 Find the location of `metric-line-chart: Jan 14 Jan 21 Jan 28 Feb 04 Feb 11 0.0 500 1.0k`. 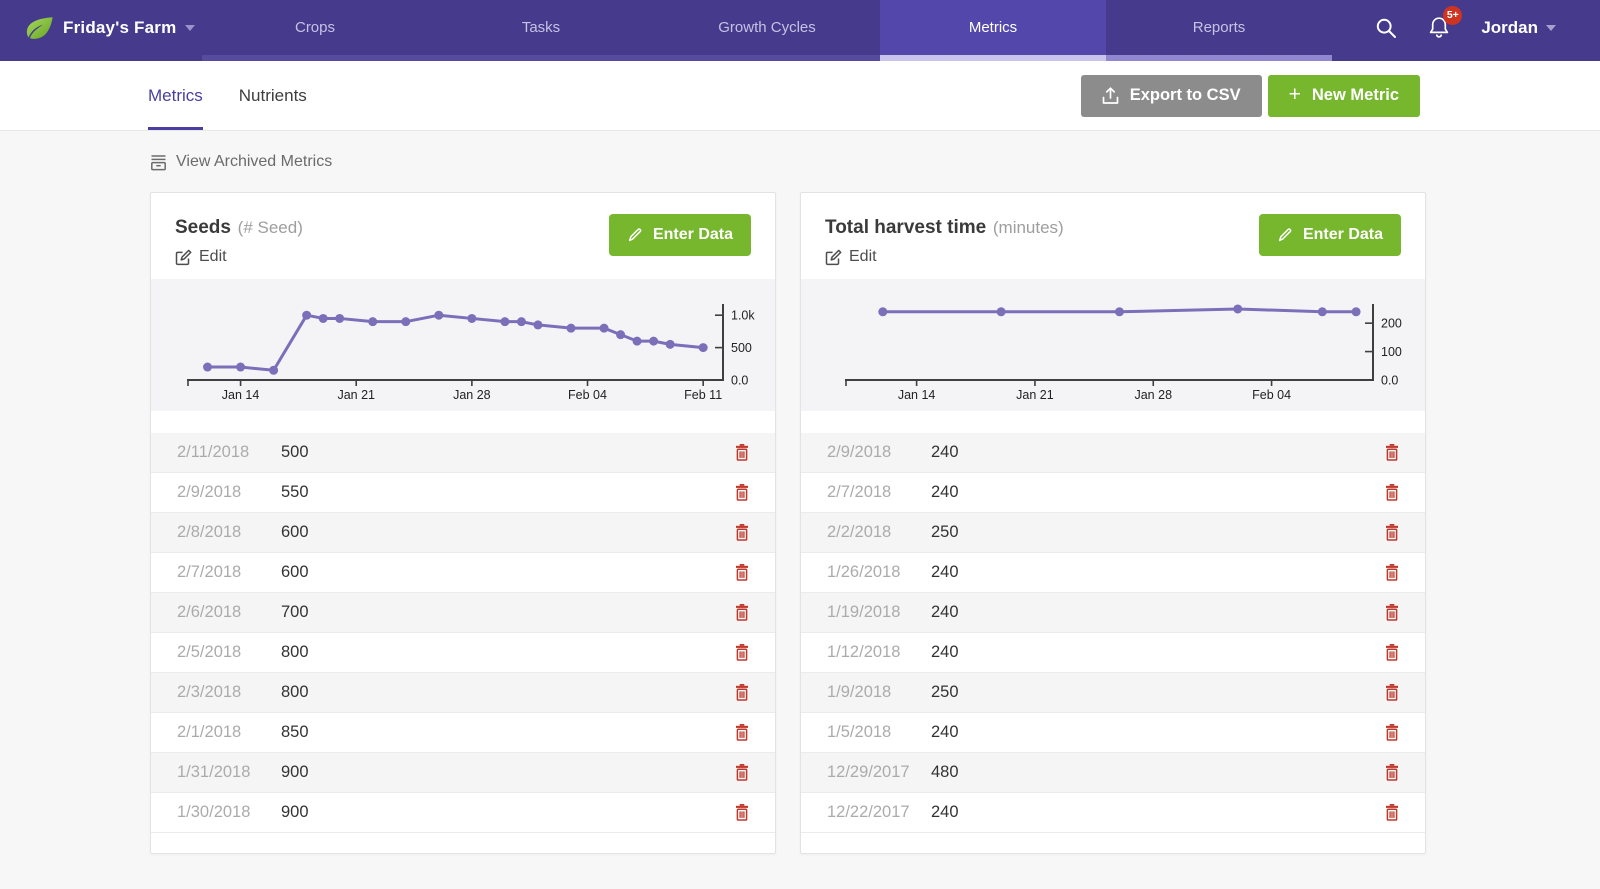

metric-line-chart: Jan 14 Jan 21 Jan 28 Feb 04 Feb 11 0.0 500 1.0k is located at coordinates (463, 345).